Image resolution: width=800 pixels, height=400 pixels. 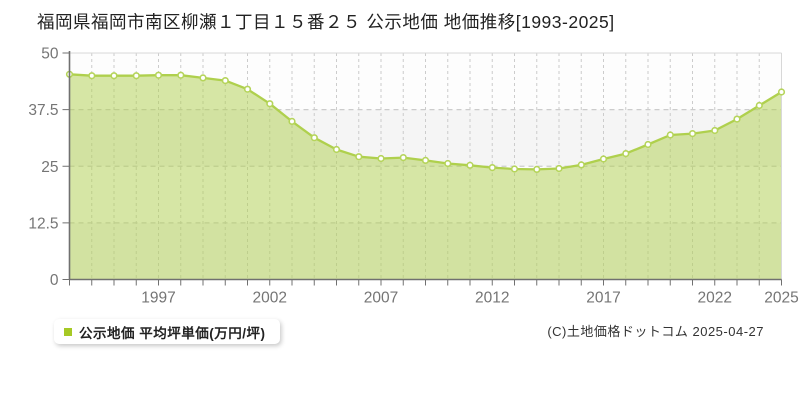 What do you see at coordinates (781, 298) in the screenshot?
I see `x-axis-tick-label: 2025` at bounding box center [781, 298].